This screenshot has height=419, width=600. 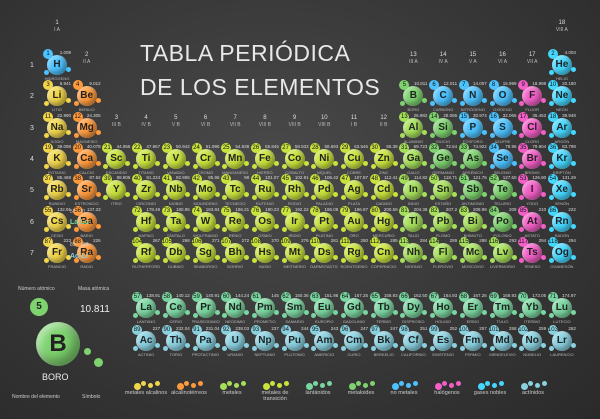 What do you see at coordinates (532, 308) in the screenshot?
I see `element-cell: Yb 70 173.05 ITERBIO` at bounding box center [532, 308].